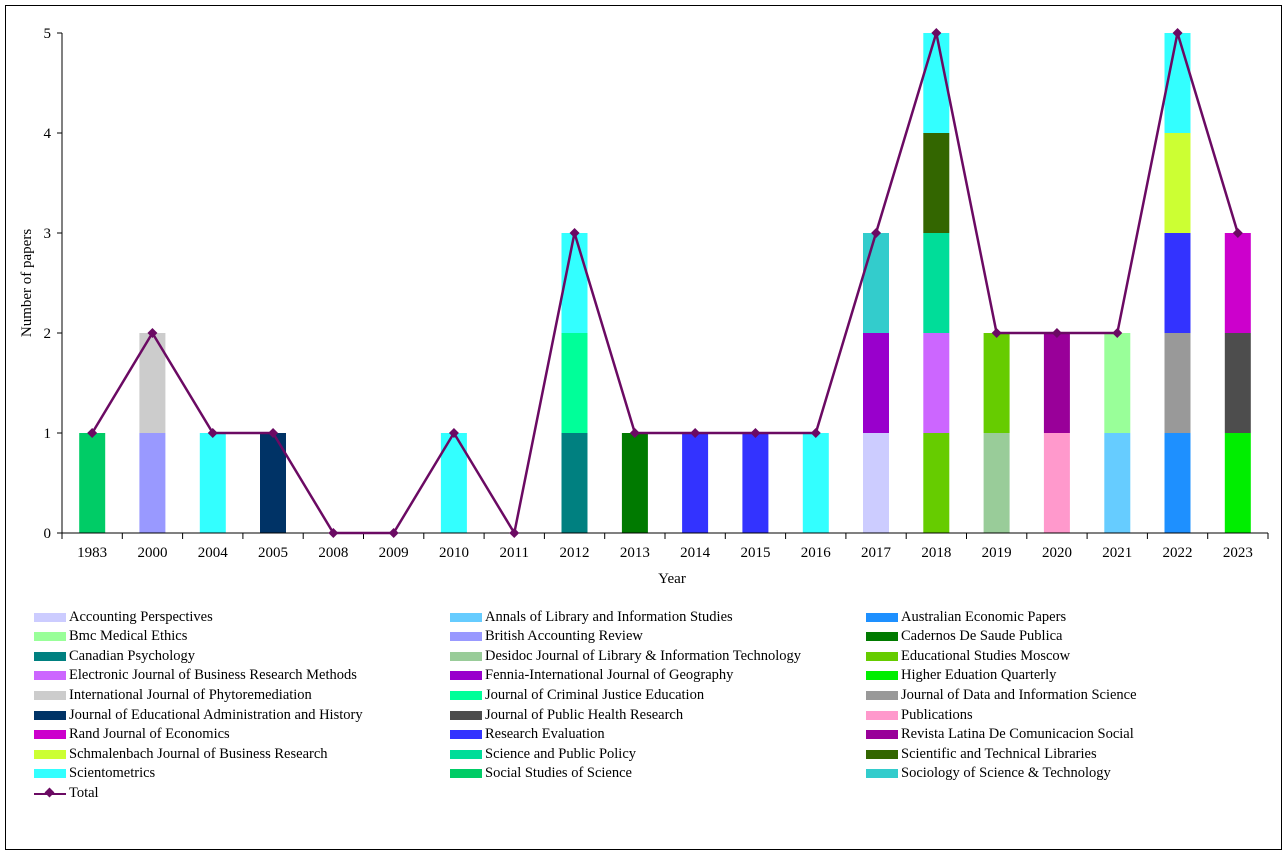  I want to click on legend-item: Higher Eduation Quarterly, so click(961, 676).